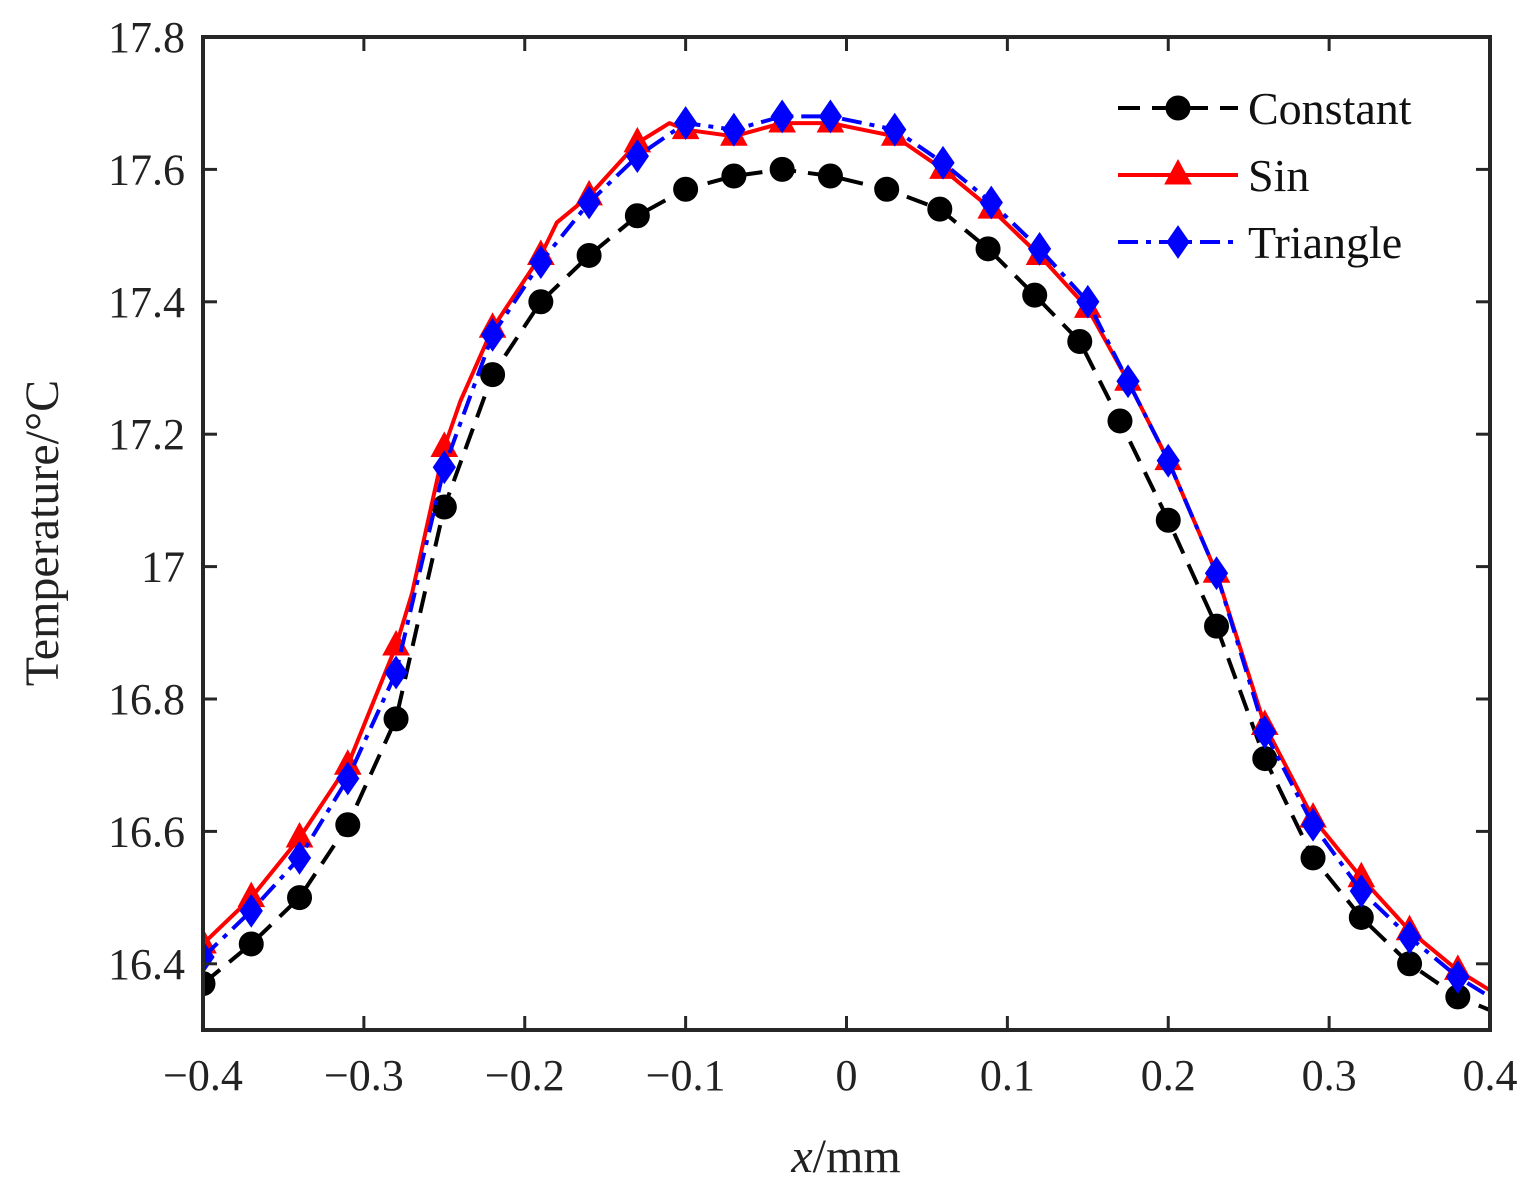 The width and height of the screenshot is (1531, 1186). What do you see at coordinates (146, 831) in the screenshot?
I see `y-tick-label: 16.6` at bounding box center [146, 831].